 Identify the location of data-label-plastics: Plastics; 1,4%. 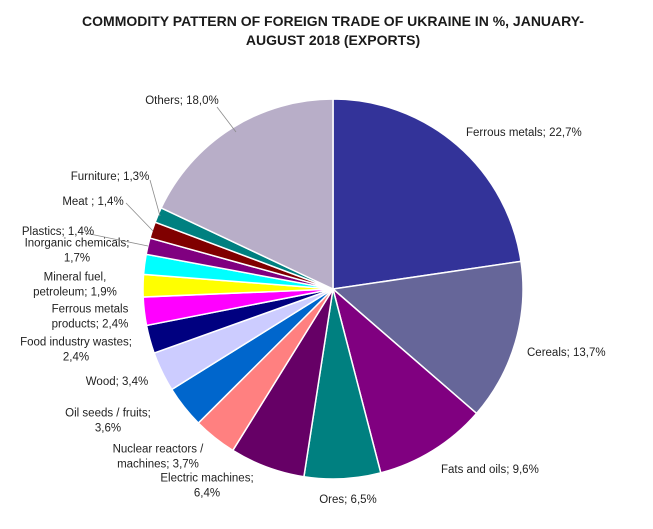
(58, 232).